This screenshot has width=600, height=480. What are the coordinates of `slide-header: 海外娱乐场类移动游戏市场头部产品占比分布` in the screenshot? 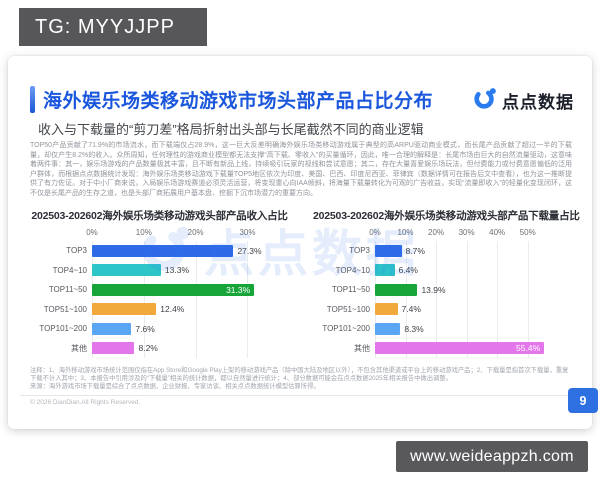 It's located at (231, 99).